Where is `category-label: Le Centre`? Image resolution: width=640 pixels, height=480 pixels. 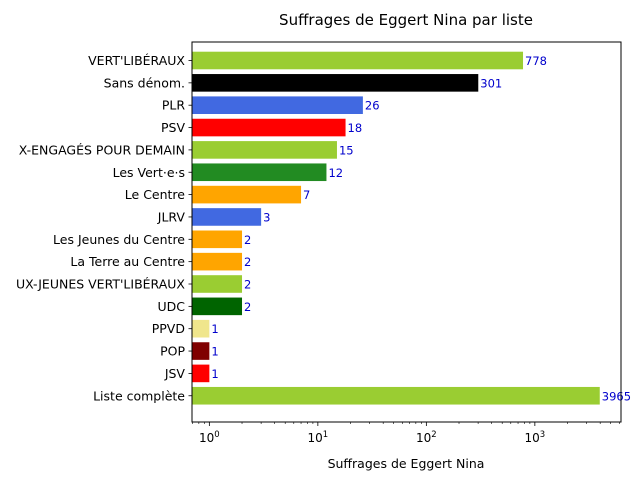 category-label: Le Centre is located at coordinates (155, 194).